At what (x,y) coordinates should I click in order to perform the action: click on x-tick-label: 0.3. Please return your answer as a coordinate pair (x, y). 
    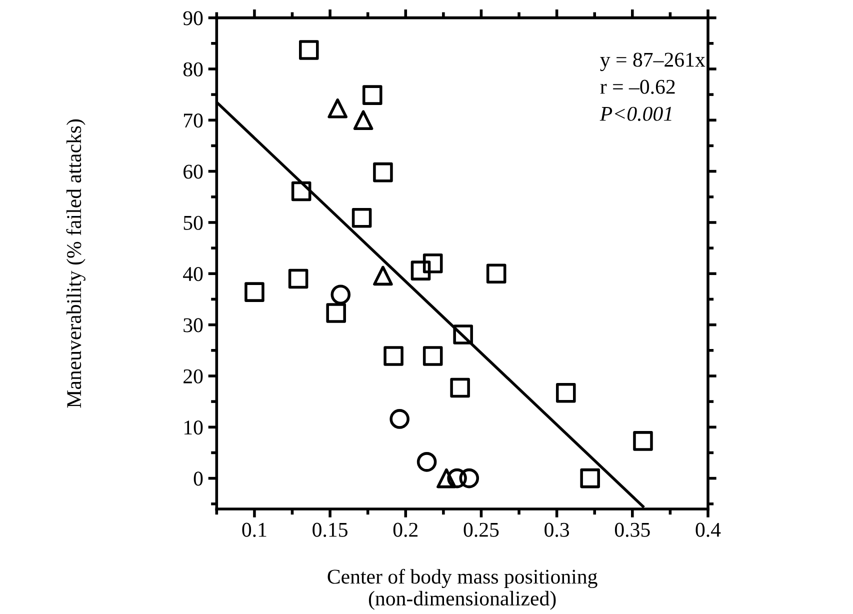
    Looking at the image, I should click on (557, 529).